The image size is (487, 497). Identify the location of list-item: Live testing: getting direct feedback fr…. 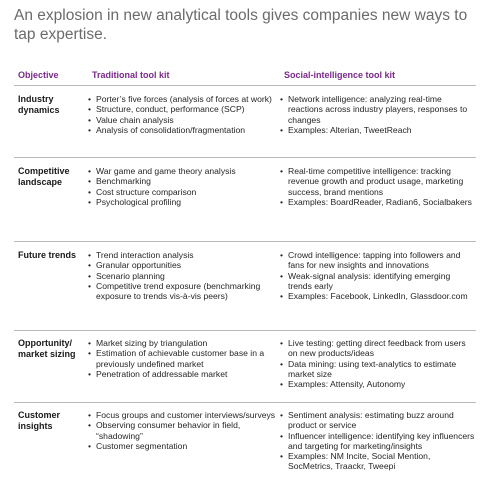
(378, 348).